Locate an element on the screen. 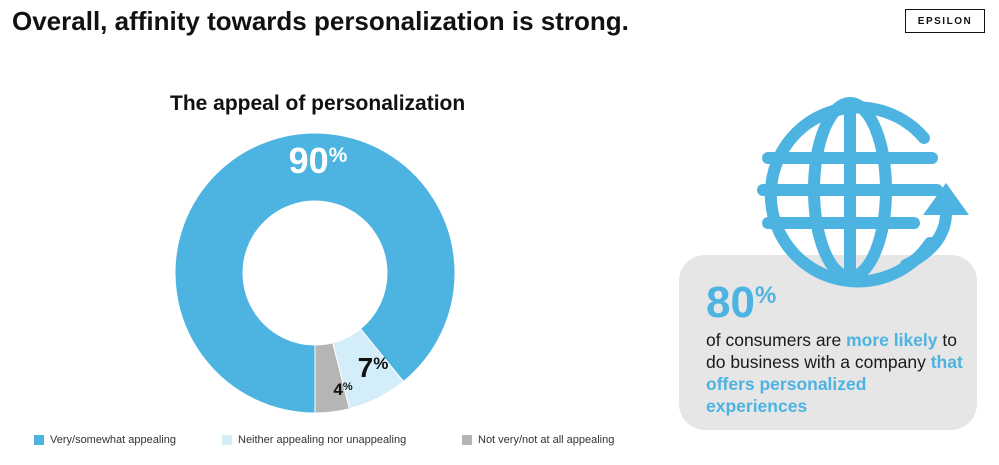  legend-label: Not very/not at all appealing is located at coordinates (546, 440).